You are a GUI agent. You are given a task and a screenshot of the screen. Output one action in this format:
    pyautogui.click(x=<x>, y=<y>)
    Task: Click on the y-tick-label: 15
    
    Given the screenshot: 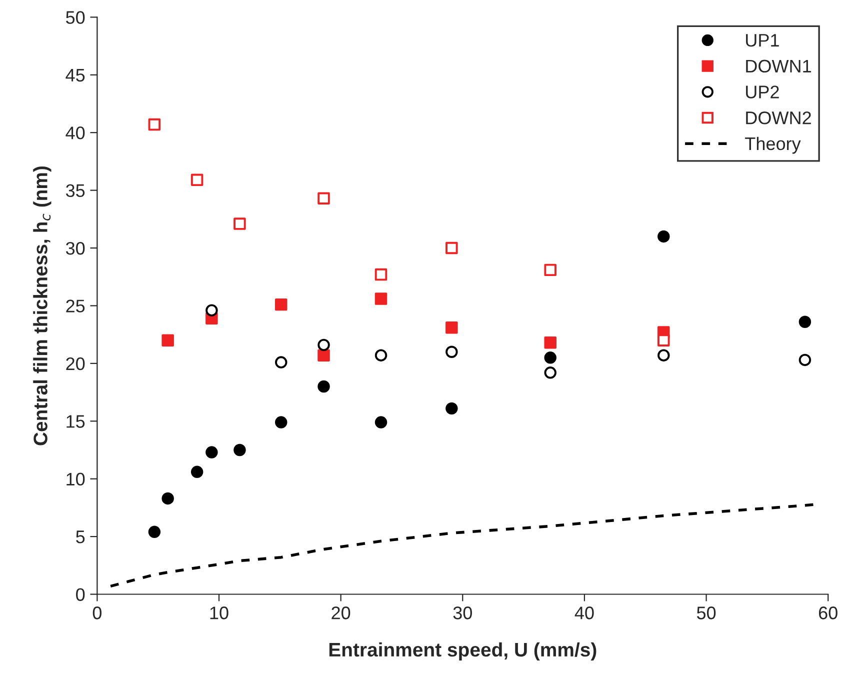 What is the action you would take?
    pyautogui.click(x=75, y=421)
    